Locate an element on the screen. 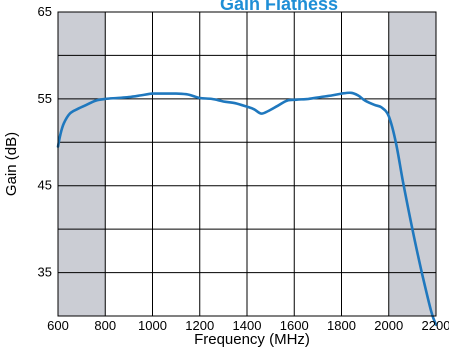 Image resolution: width=449 pixels, height=356 pixels. y-tick-label: 65 is located at coordinates (45, 11).